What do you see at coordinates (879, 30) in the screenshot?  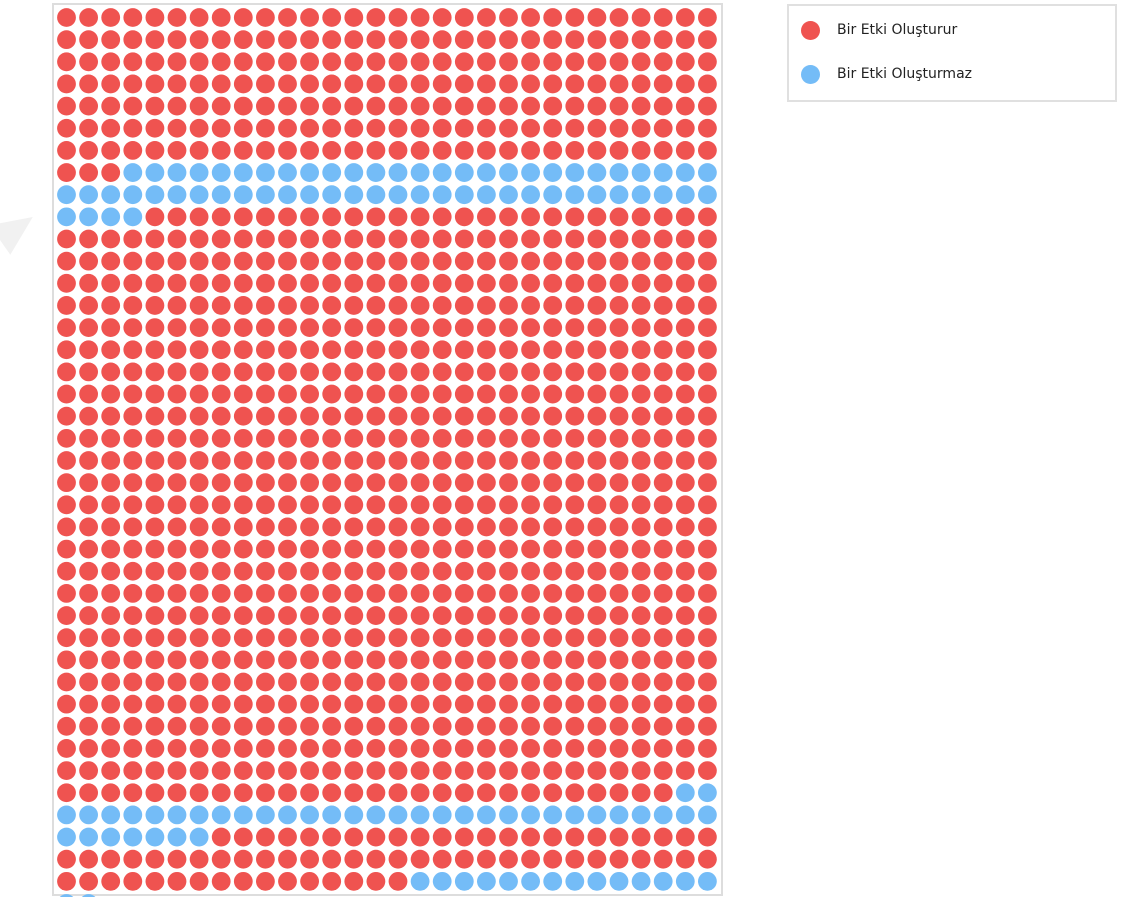 I see `legend-item-etki-olusturur: Bir Etki Oluşturur` at bounding box center [879, 30].